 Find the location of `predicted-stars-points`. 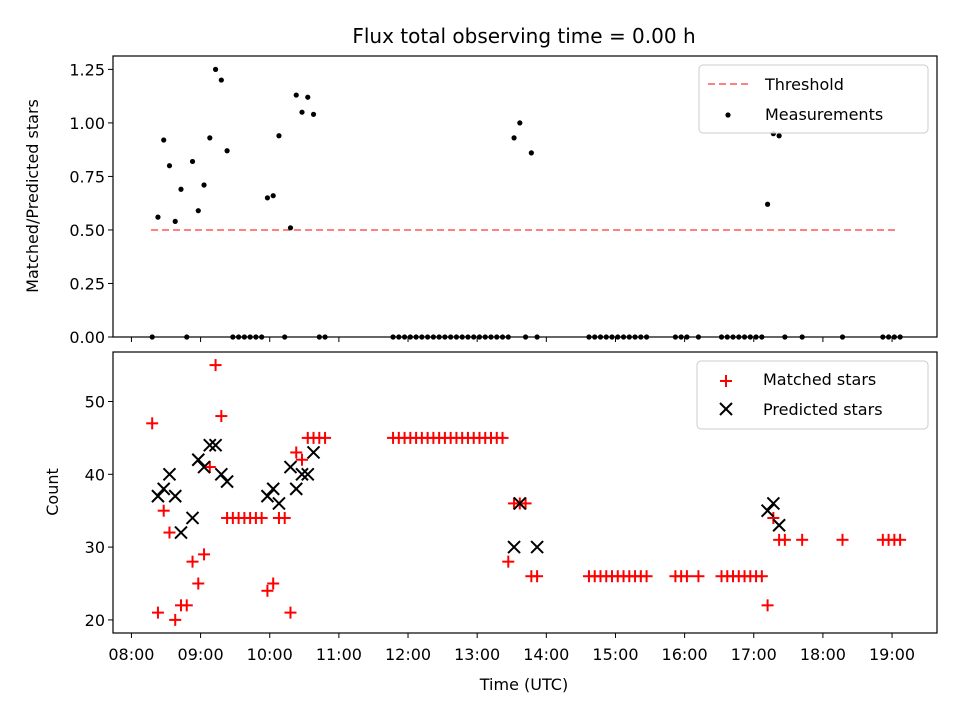

predicted-stars-points is located at coordinates (468, 496).